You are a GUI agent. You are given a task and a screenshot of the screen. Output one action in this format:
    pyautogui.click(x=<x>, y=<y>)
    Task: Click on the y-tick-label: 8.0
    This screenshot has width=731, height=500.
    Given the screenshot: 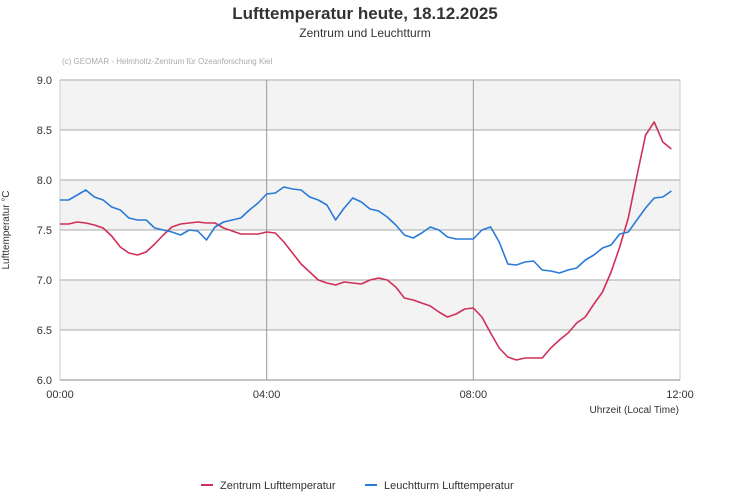 What is the action you would take?
    pyautogui.click(x=44, y=181)
    